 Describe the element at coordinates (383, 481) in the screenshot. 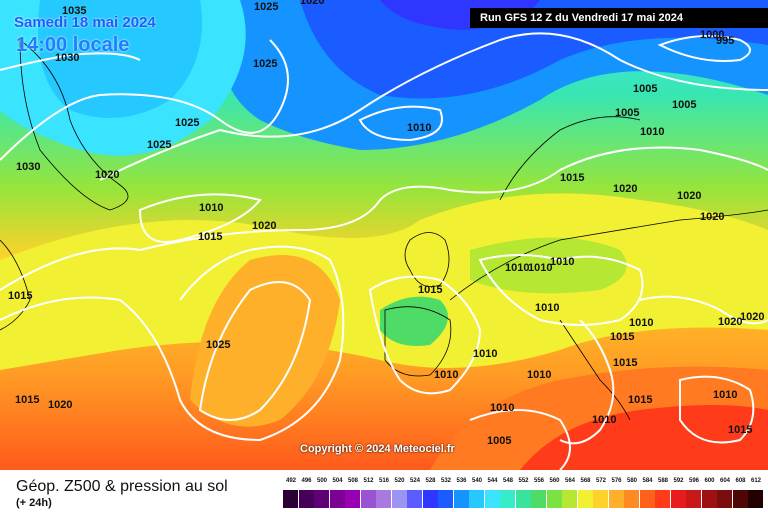

I see `scale-label: 516` at that location.